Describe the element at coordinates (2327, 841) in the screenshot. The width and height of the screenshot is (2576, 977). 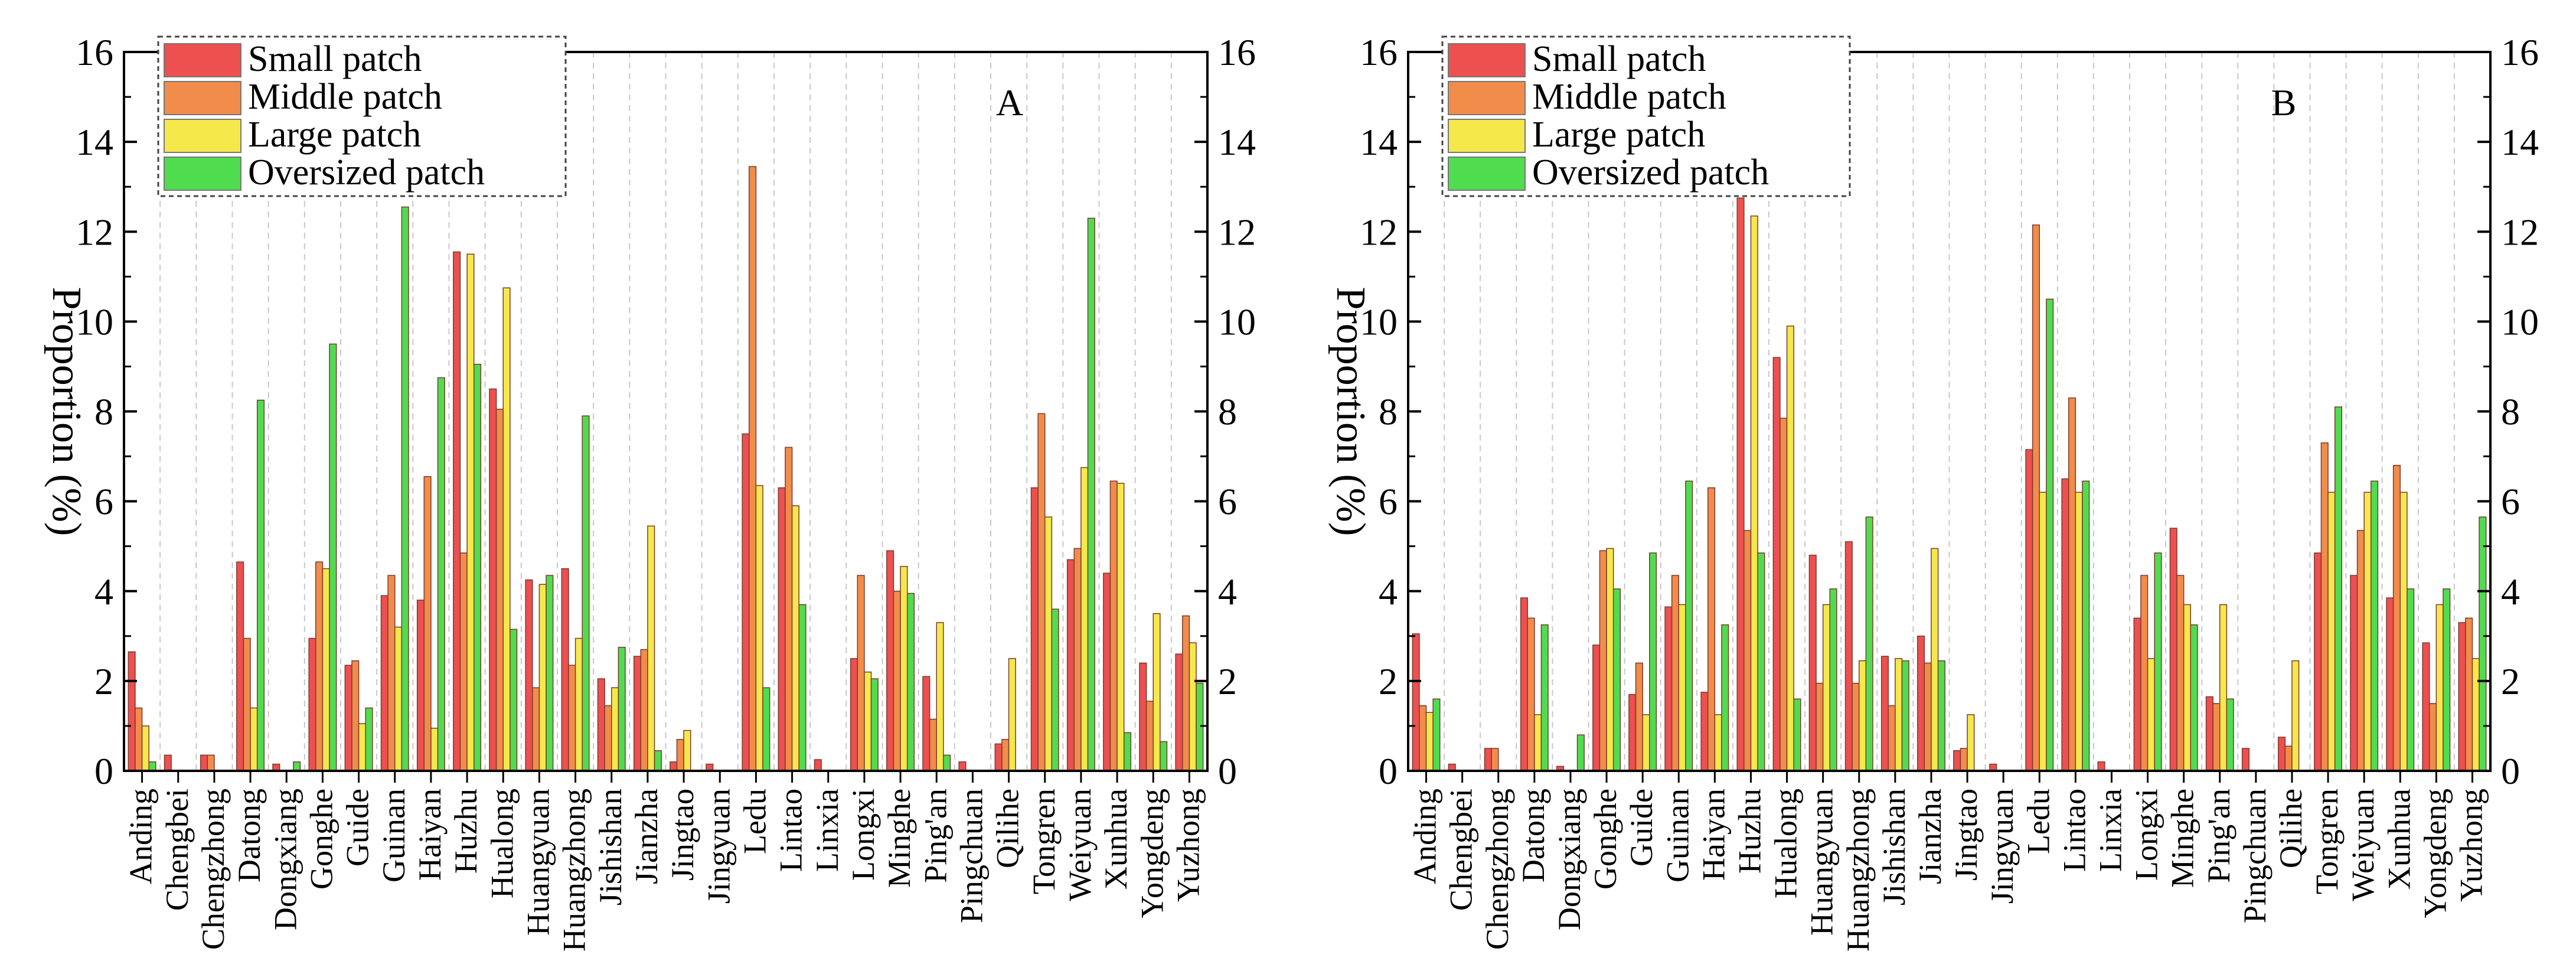
I see `x-tick-label: Tongren` at that location.